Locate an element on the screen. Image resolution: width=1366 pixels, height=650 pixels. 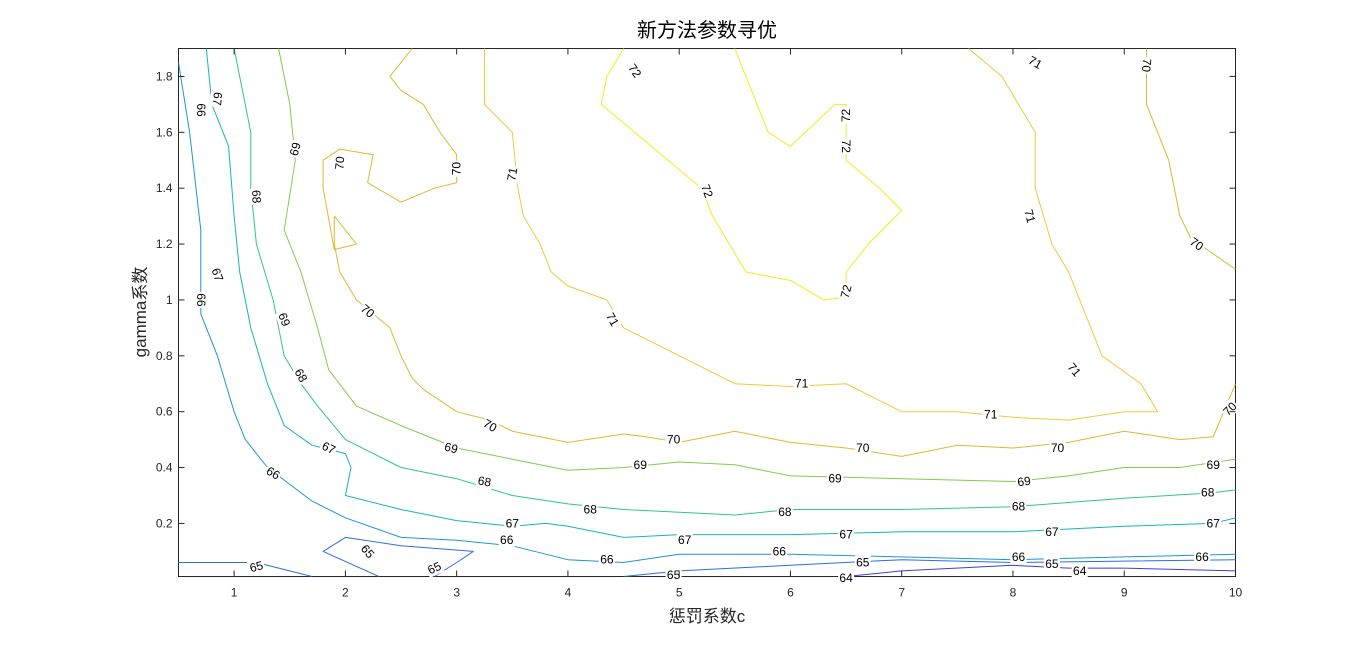
contour-label-group-4: 70 is located at coordinates (340, 163).